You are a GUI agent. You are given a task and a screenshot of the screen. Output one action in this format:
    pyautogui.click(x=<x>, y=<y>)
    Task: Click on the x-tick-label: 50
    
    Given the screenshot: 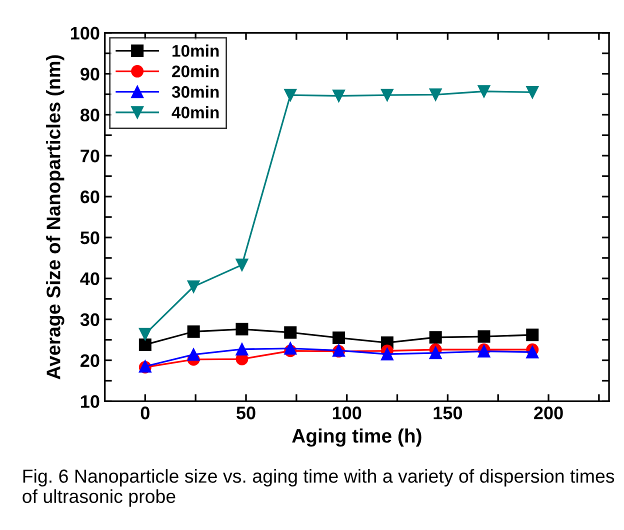 What is the action you would take?
    pyautogui.click(x=246, y=413)
    